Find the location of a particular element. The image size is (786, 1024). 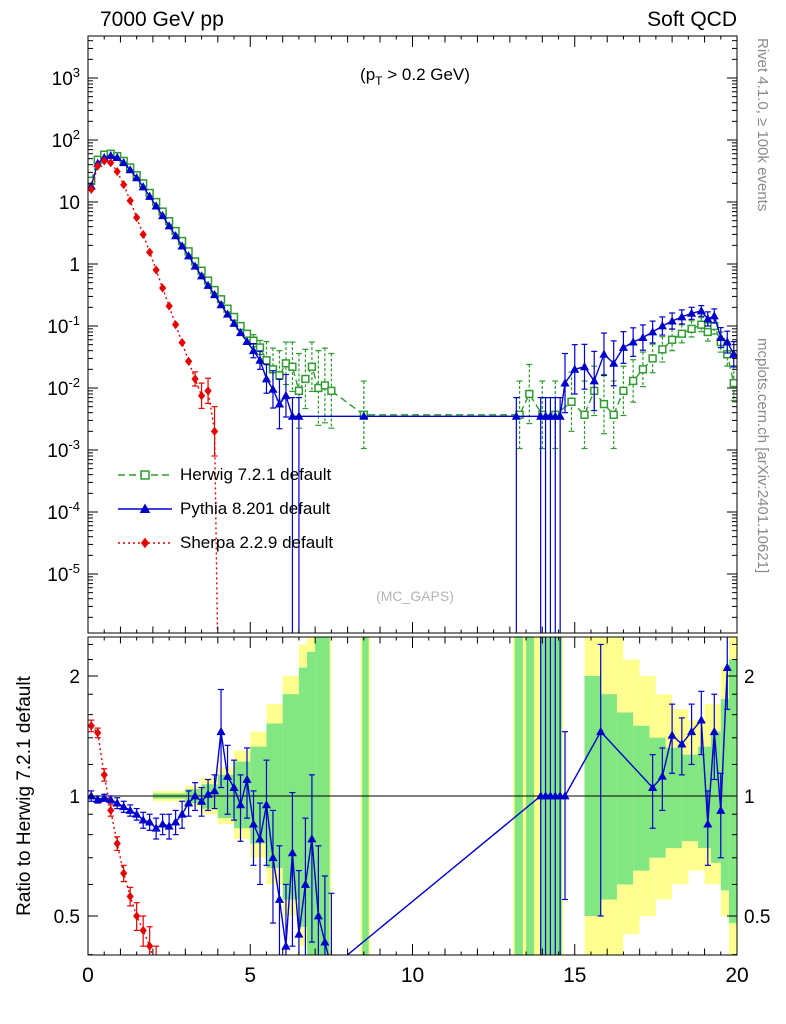

legend-entry: Herwig 7.2.1 default is located at coordinates (224, 474).